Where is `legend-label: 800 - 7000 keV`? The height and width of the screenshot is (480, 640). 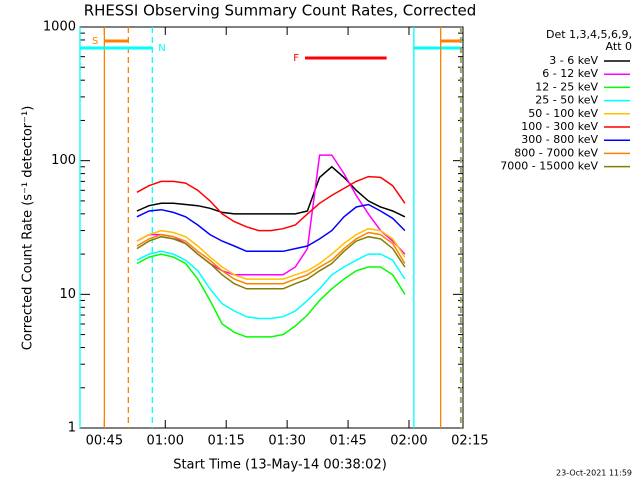 legend-label: 800 - 7000 keV is located at coordinates (556, 152).